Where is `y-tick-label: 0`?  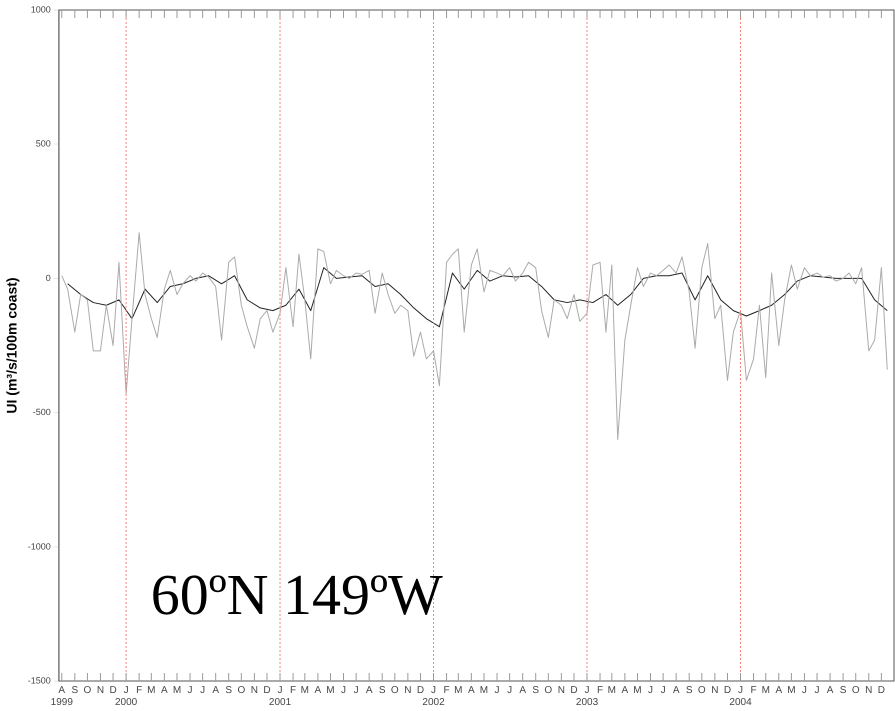
y-tick-label: 0 is located at coordinates (48, 277).